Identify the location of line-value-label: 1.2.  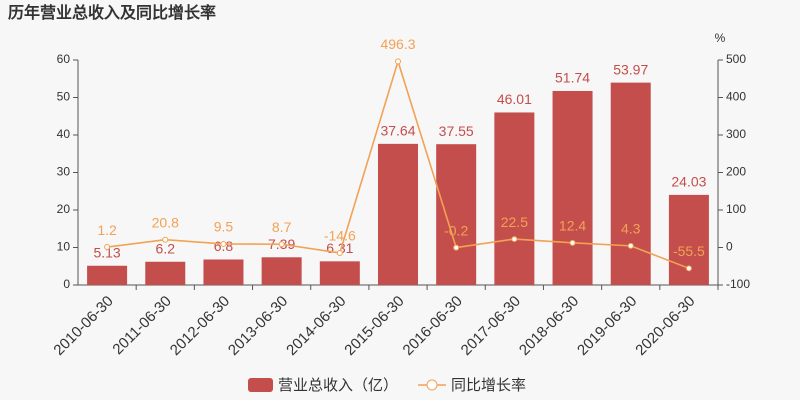
(107, 230).